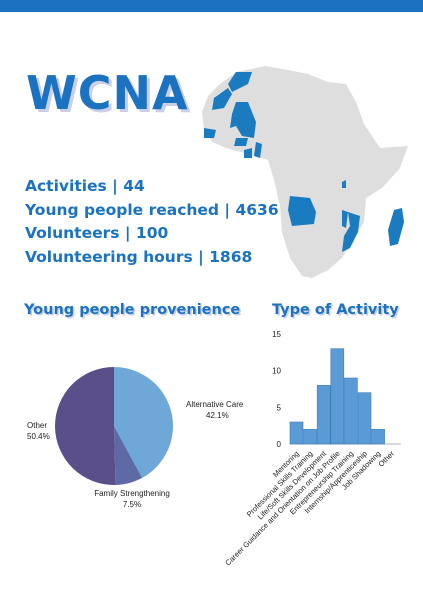  Describe the element at coordinates (132, 310) in the screenshot. I see `provenience-title: Young people provenience` at that location.